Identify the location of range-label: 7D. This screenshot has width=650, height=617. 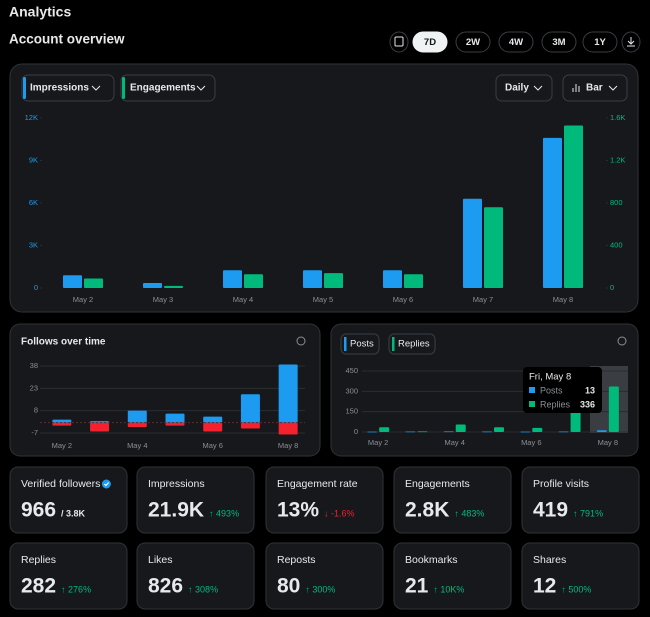
(430, 42).